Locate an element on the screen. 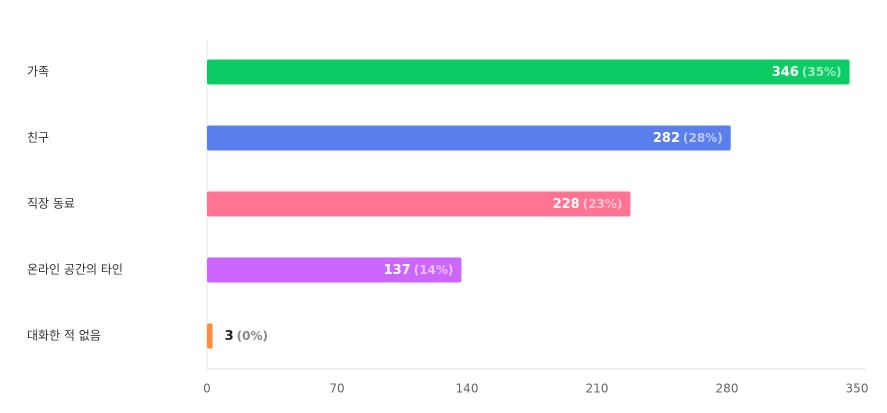 This screenshot has height=413, width=887. category-label: 가족 is located at coordinates (38, 72).